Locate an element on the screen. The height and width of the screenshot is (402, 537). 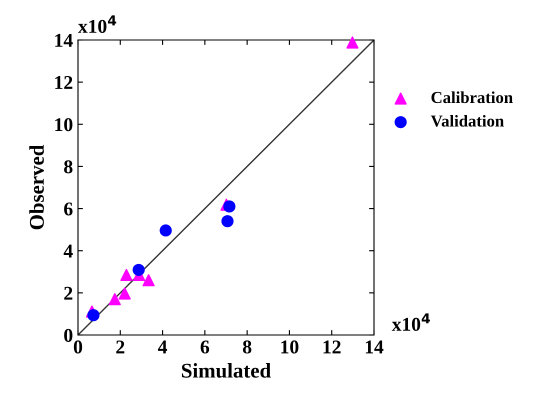
x-tick-label: 8 is located at coordinates (247, 347).